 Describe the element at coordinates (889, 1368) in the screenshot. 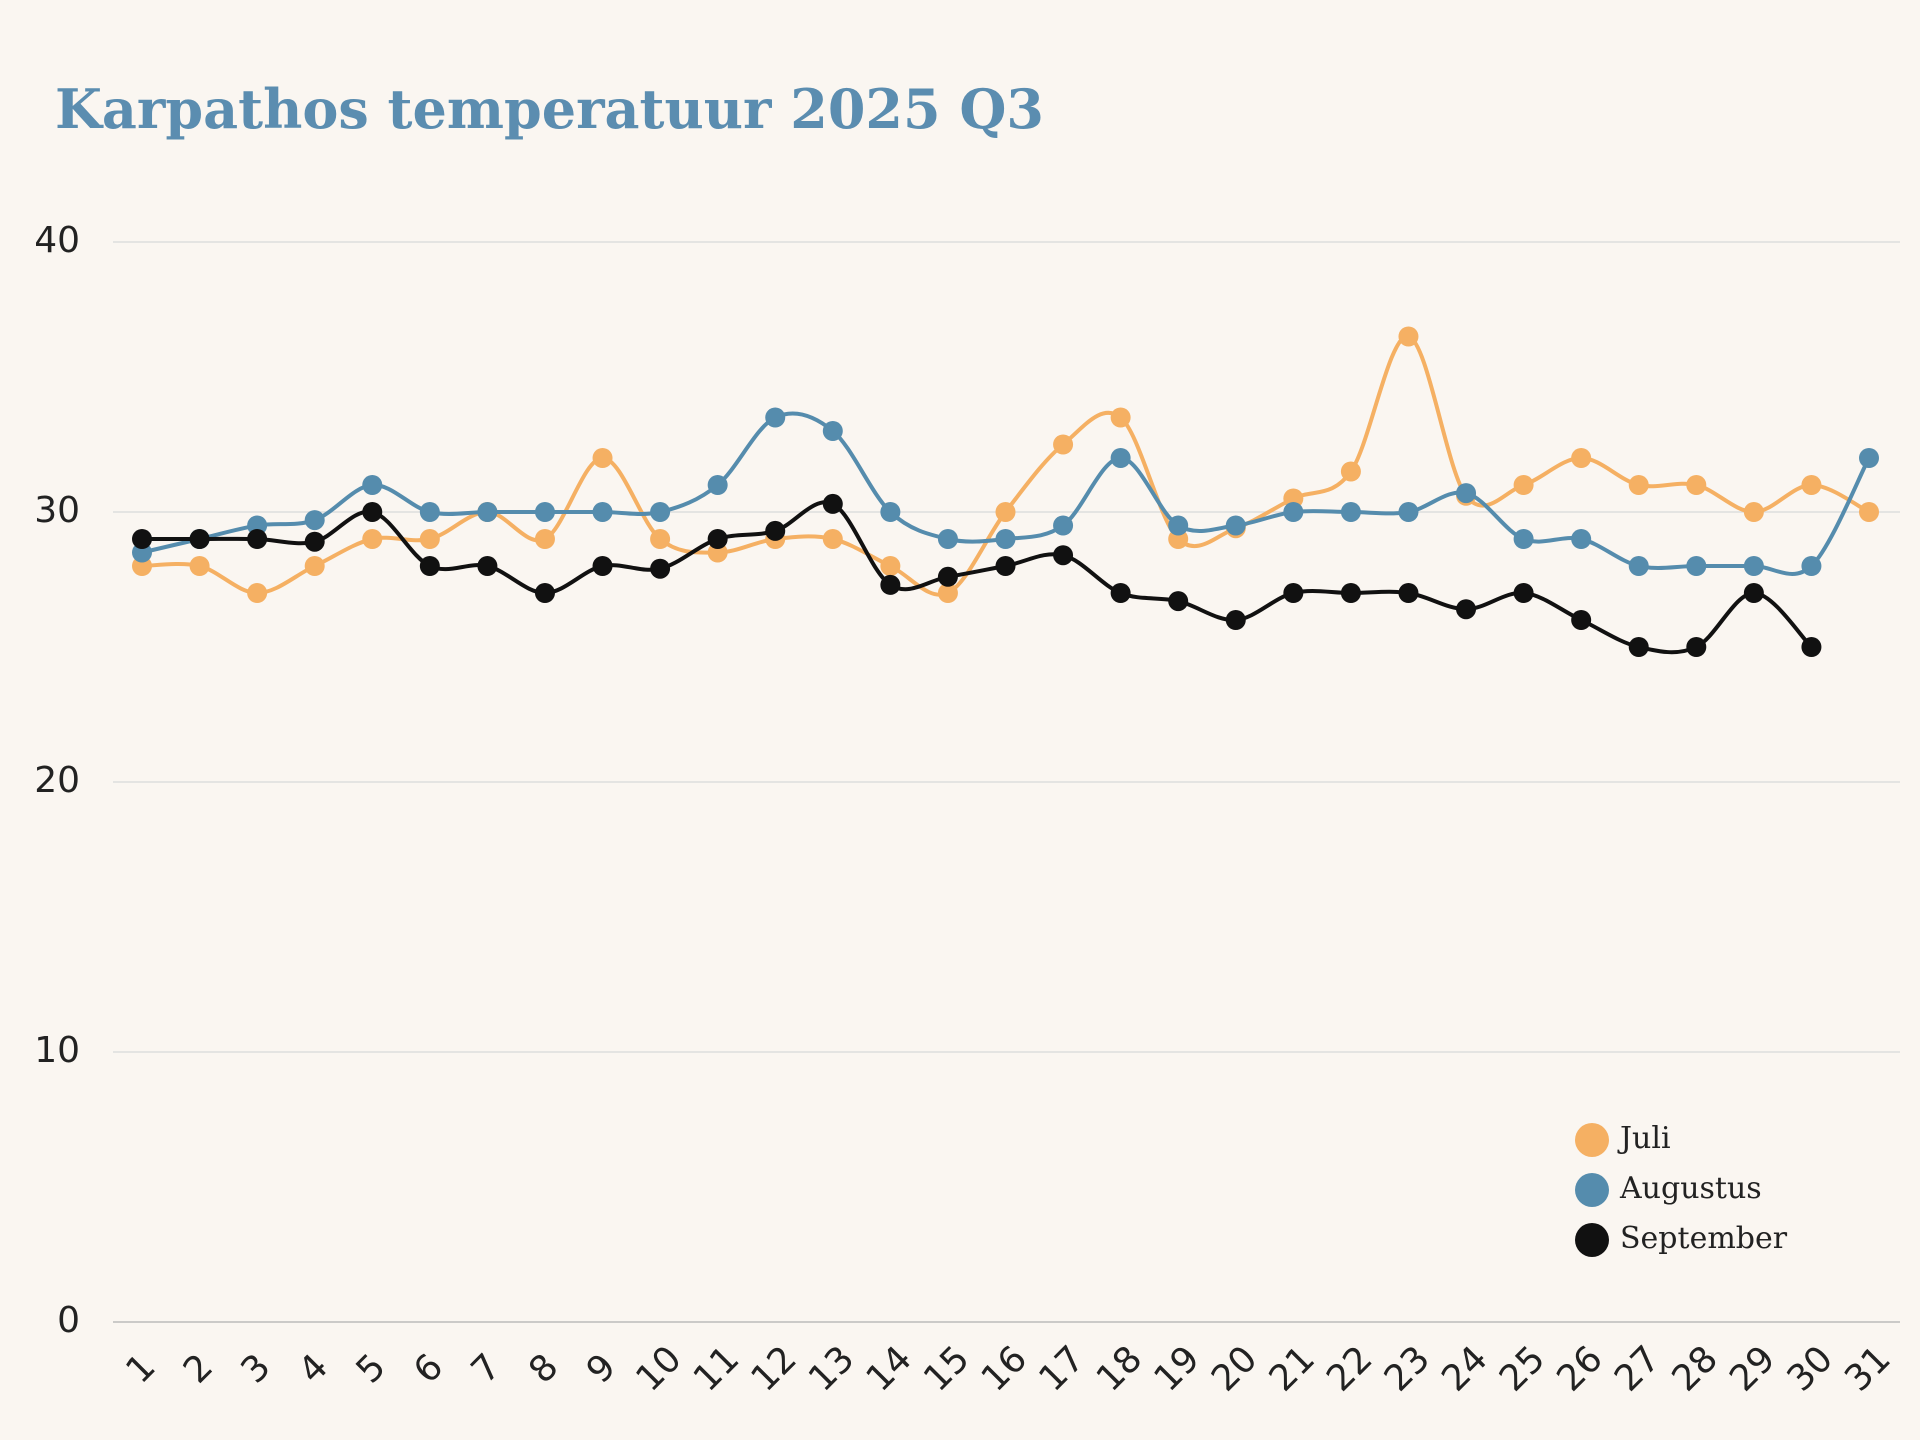

I see `x-tick-label: 14` at that location.